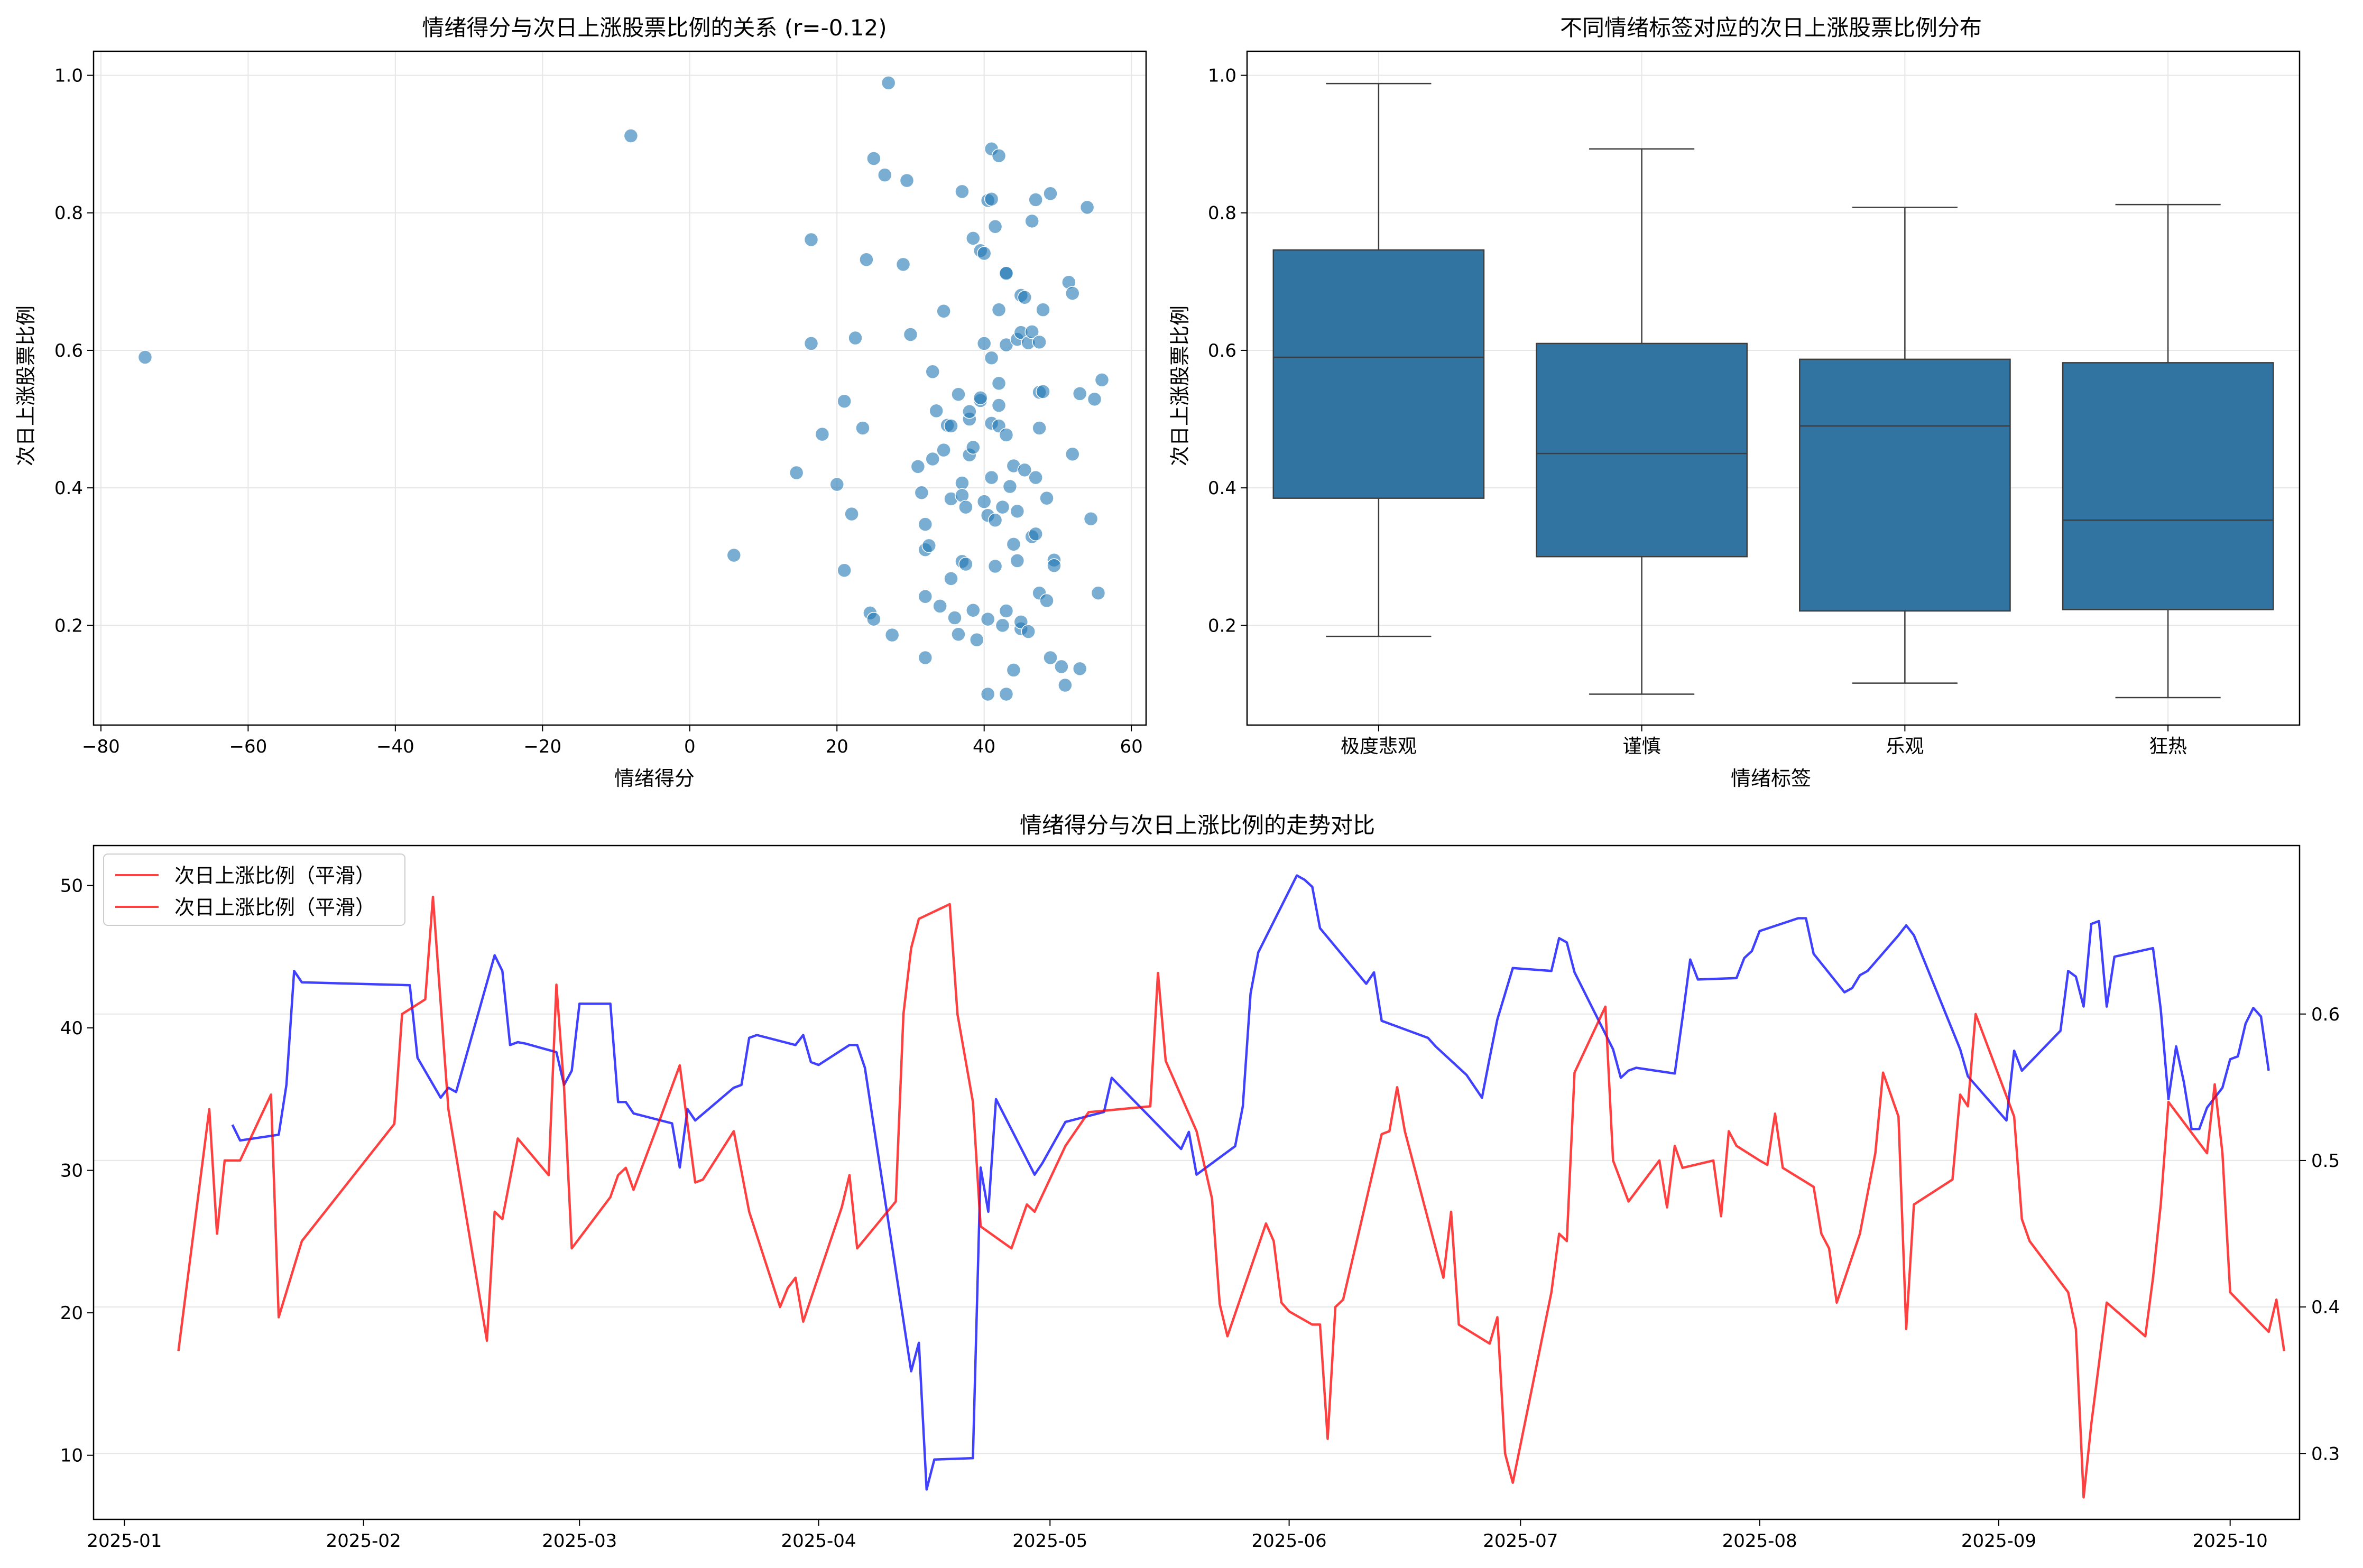 Image resolution: width=2363 pixels, height=1568 pixels. Describe the element at coordinates (837, 747) in the screenshot. I see `scatter-x-tick-label: 20` at that location.